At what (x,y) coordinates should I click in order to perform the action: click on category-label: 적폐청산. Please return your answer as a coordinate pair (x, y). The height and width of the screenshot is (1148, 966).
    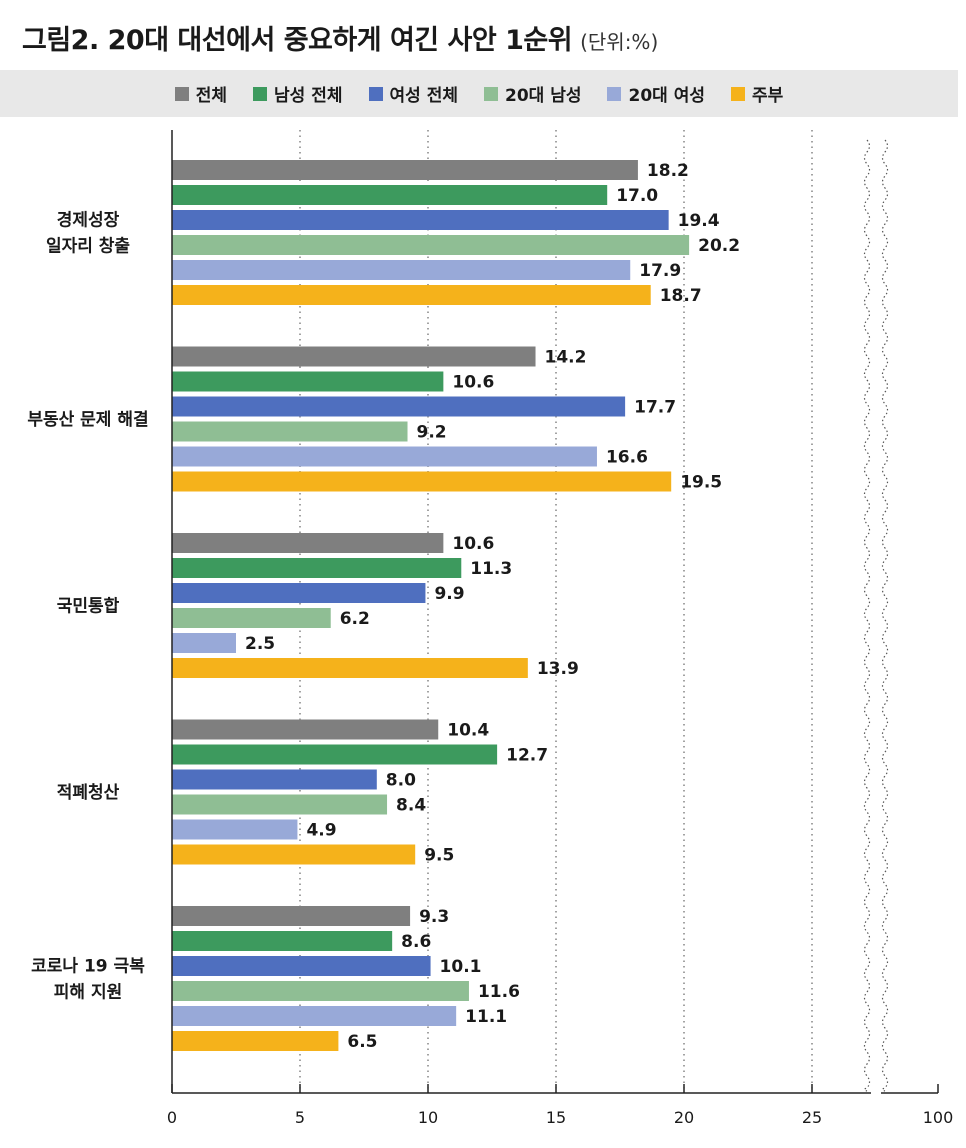
    Looking at the image, I should click on (88, 792).